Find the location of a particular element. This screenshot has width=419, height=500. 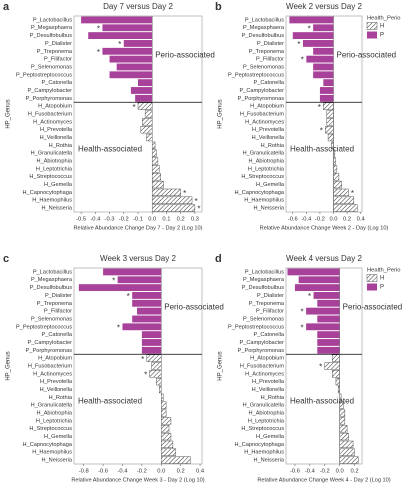

y-tick-label: P_Selenomonas is located at coordinates (263, 319).